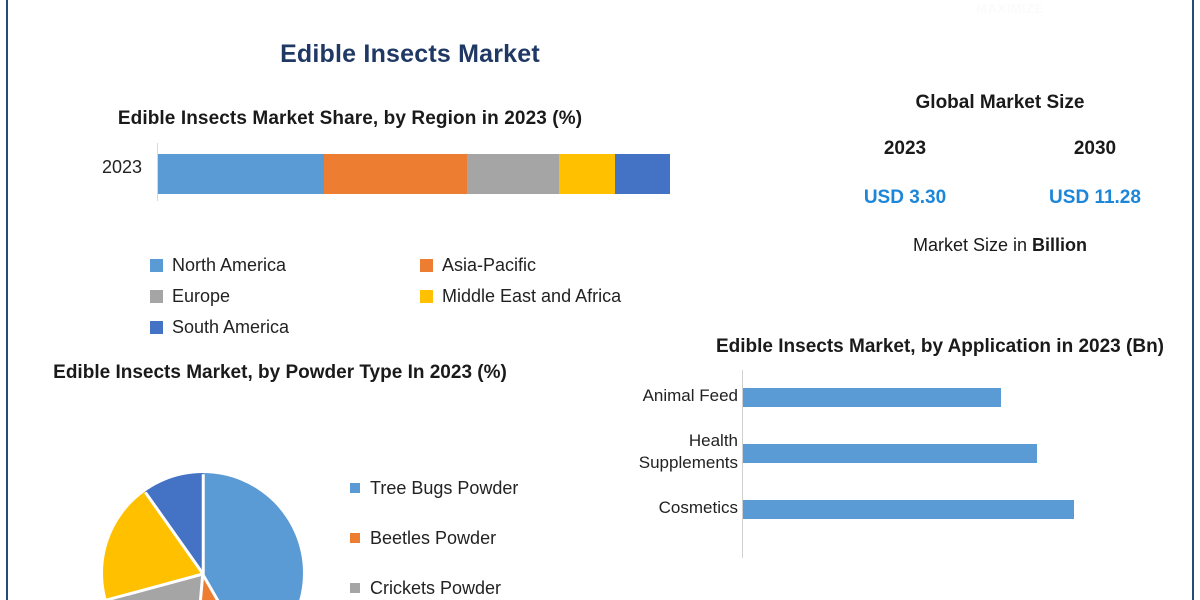 The height and width of the screenshot is (600, 1200). I want to click on application-chart-area: Animal Feed Health Supplements Cosmetics, so click(914, 464).